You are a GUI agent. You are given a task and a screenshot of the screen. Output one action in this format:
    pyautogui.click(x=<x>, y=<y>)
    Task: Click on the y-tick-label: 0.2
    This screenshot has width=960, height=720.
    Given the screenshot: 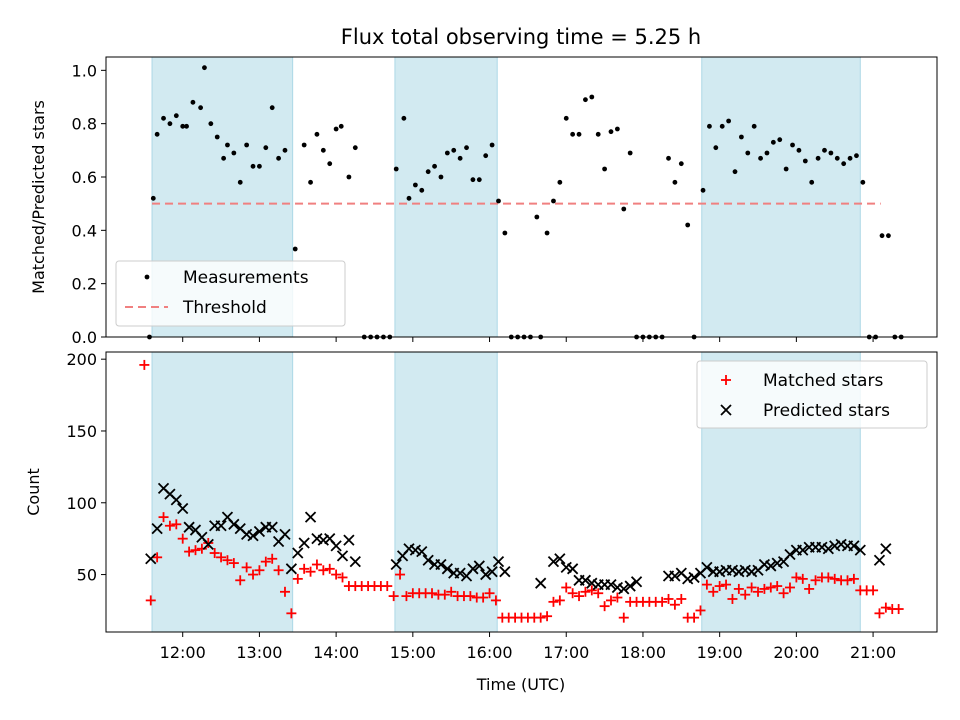 What is the action you would take?
    pyautogui.click(x=84, y=284)
    